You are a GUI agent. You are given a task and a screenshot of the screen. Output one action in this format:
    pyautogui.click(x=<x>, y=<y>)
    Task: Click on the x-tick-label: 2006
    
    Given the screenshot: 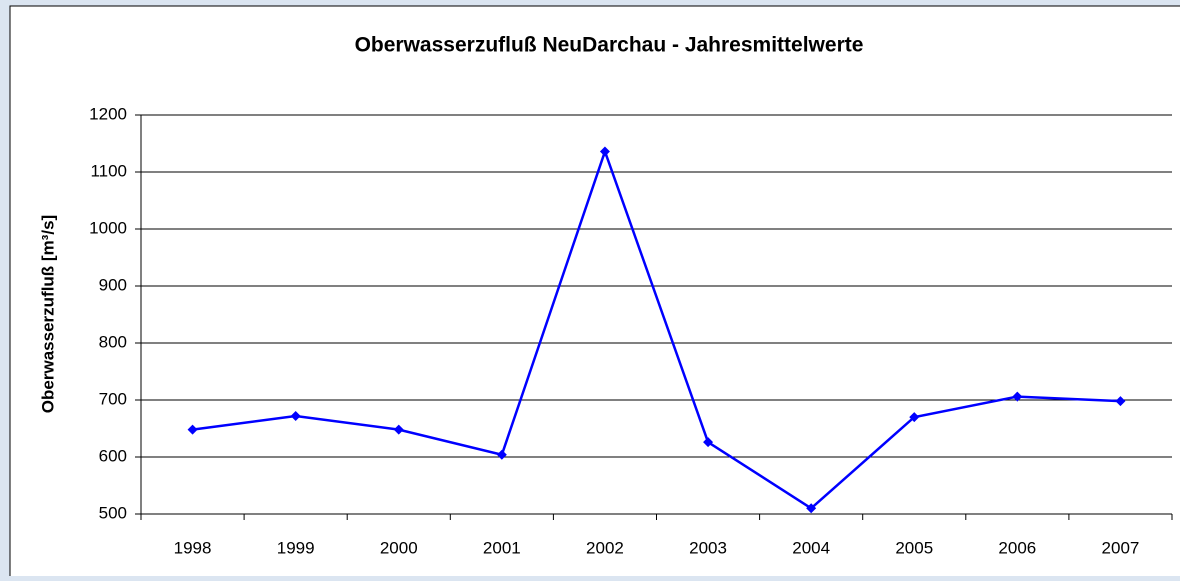 What is the action you would take?
    pyautogui.click(x=1017, y=547)
    